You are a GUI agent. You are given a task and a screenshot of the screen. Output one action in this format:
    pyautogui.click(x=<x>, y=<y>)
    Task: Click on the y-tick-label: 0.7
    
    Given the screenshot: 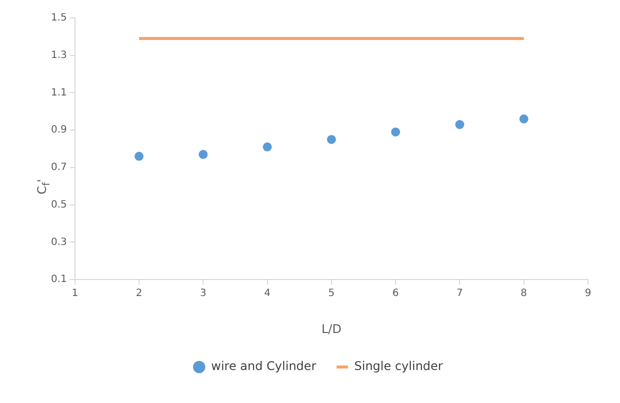 What is the action you would take?
    pyautogui.click(x=58, y=168)
    